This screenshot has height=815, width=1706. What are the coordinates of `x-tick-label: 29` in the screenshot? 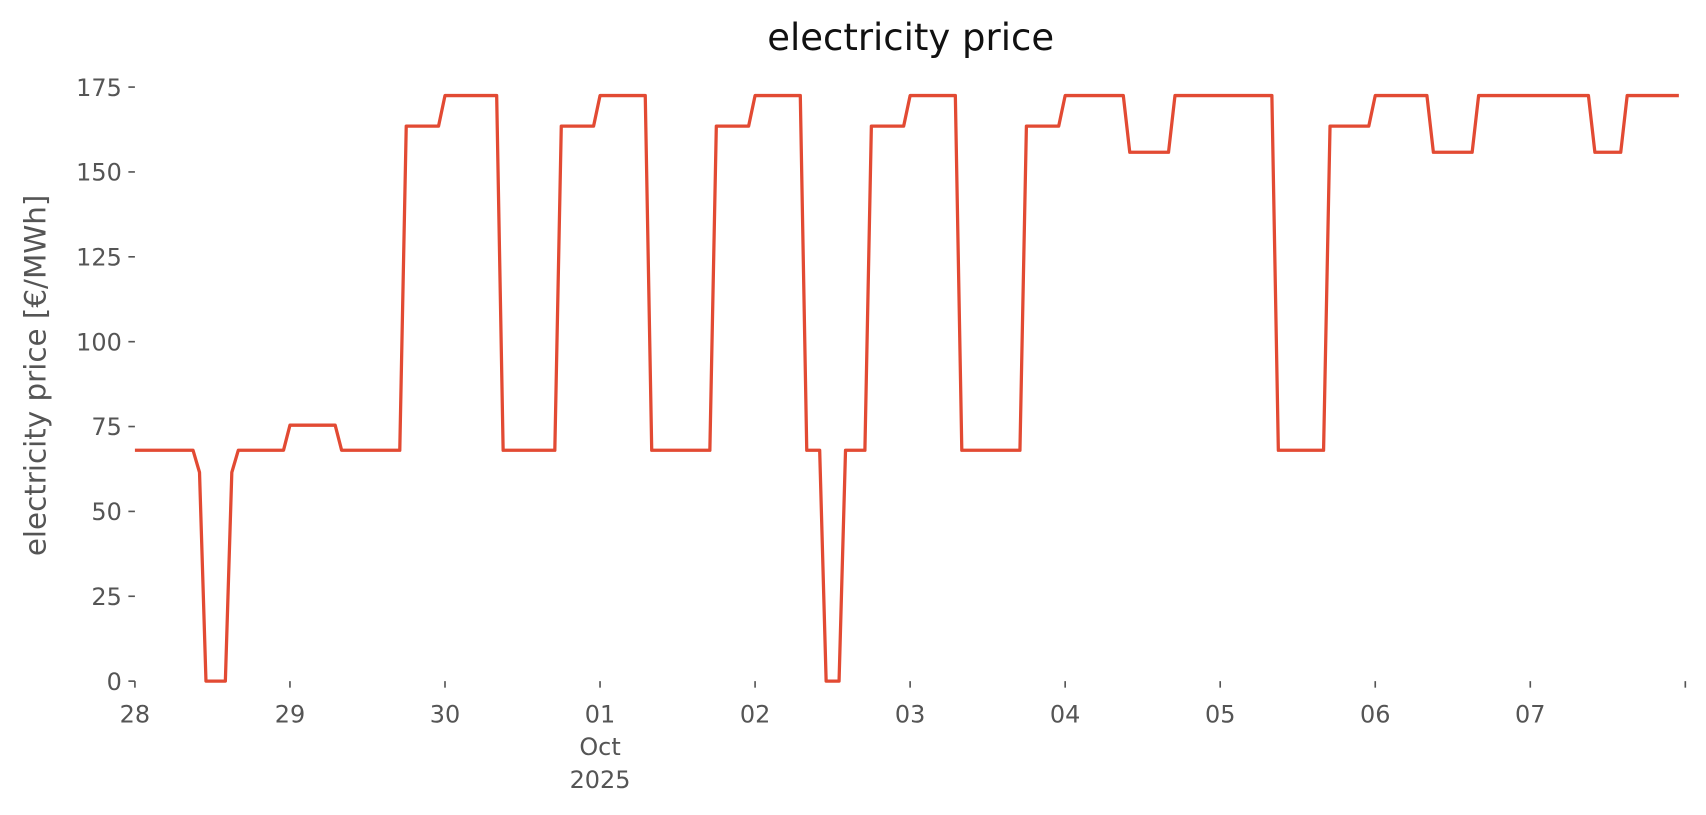 It's located at (290, 714).